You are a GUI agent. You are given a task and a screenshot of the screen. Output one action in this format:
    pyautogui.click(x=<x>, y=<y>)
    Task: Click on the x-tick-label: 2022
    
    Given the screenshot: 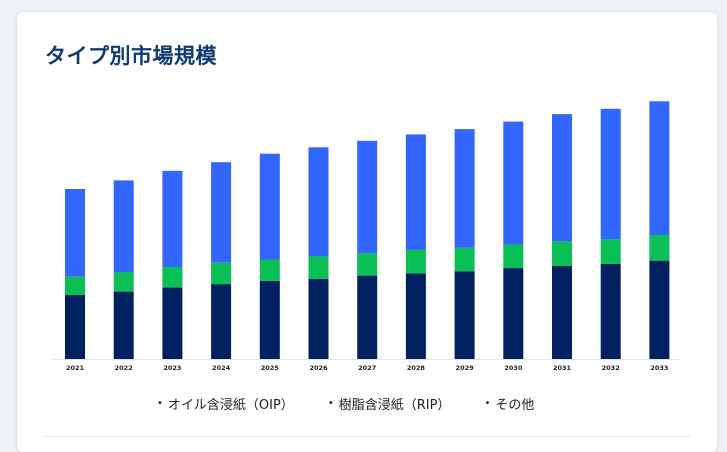 What is the action you would take?
    pyautogui.click(x=124, y=368)
    